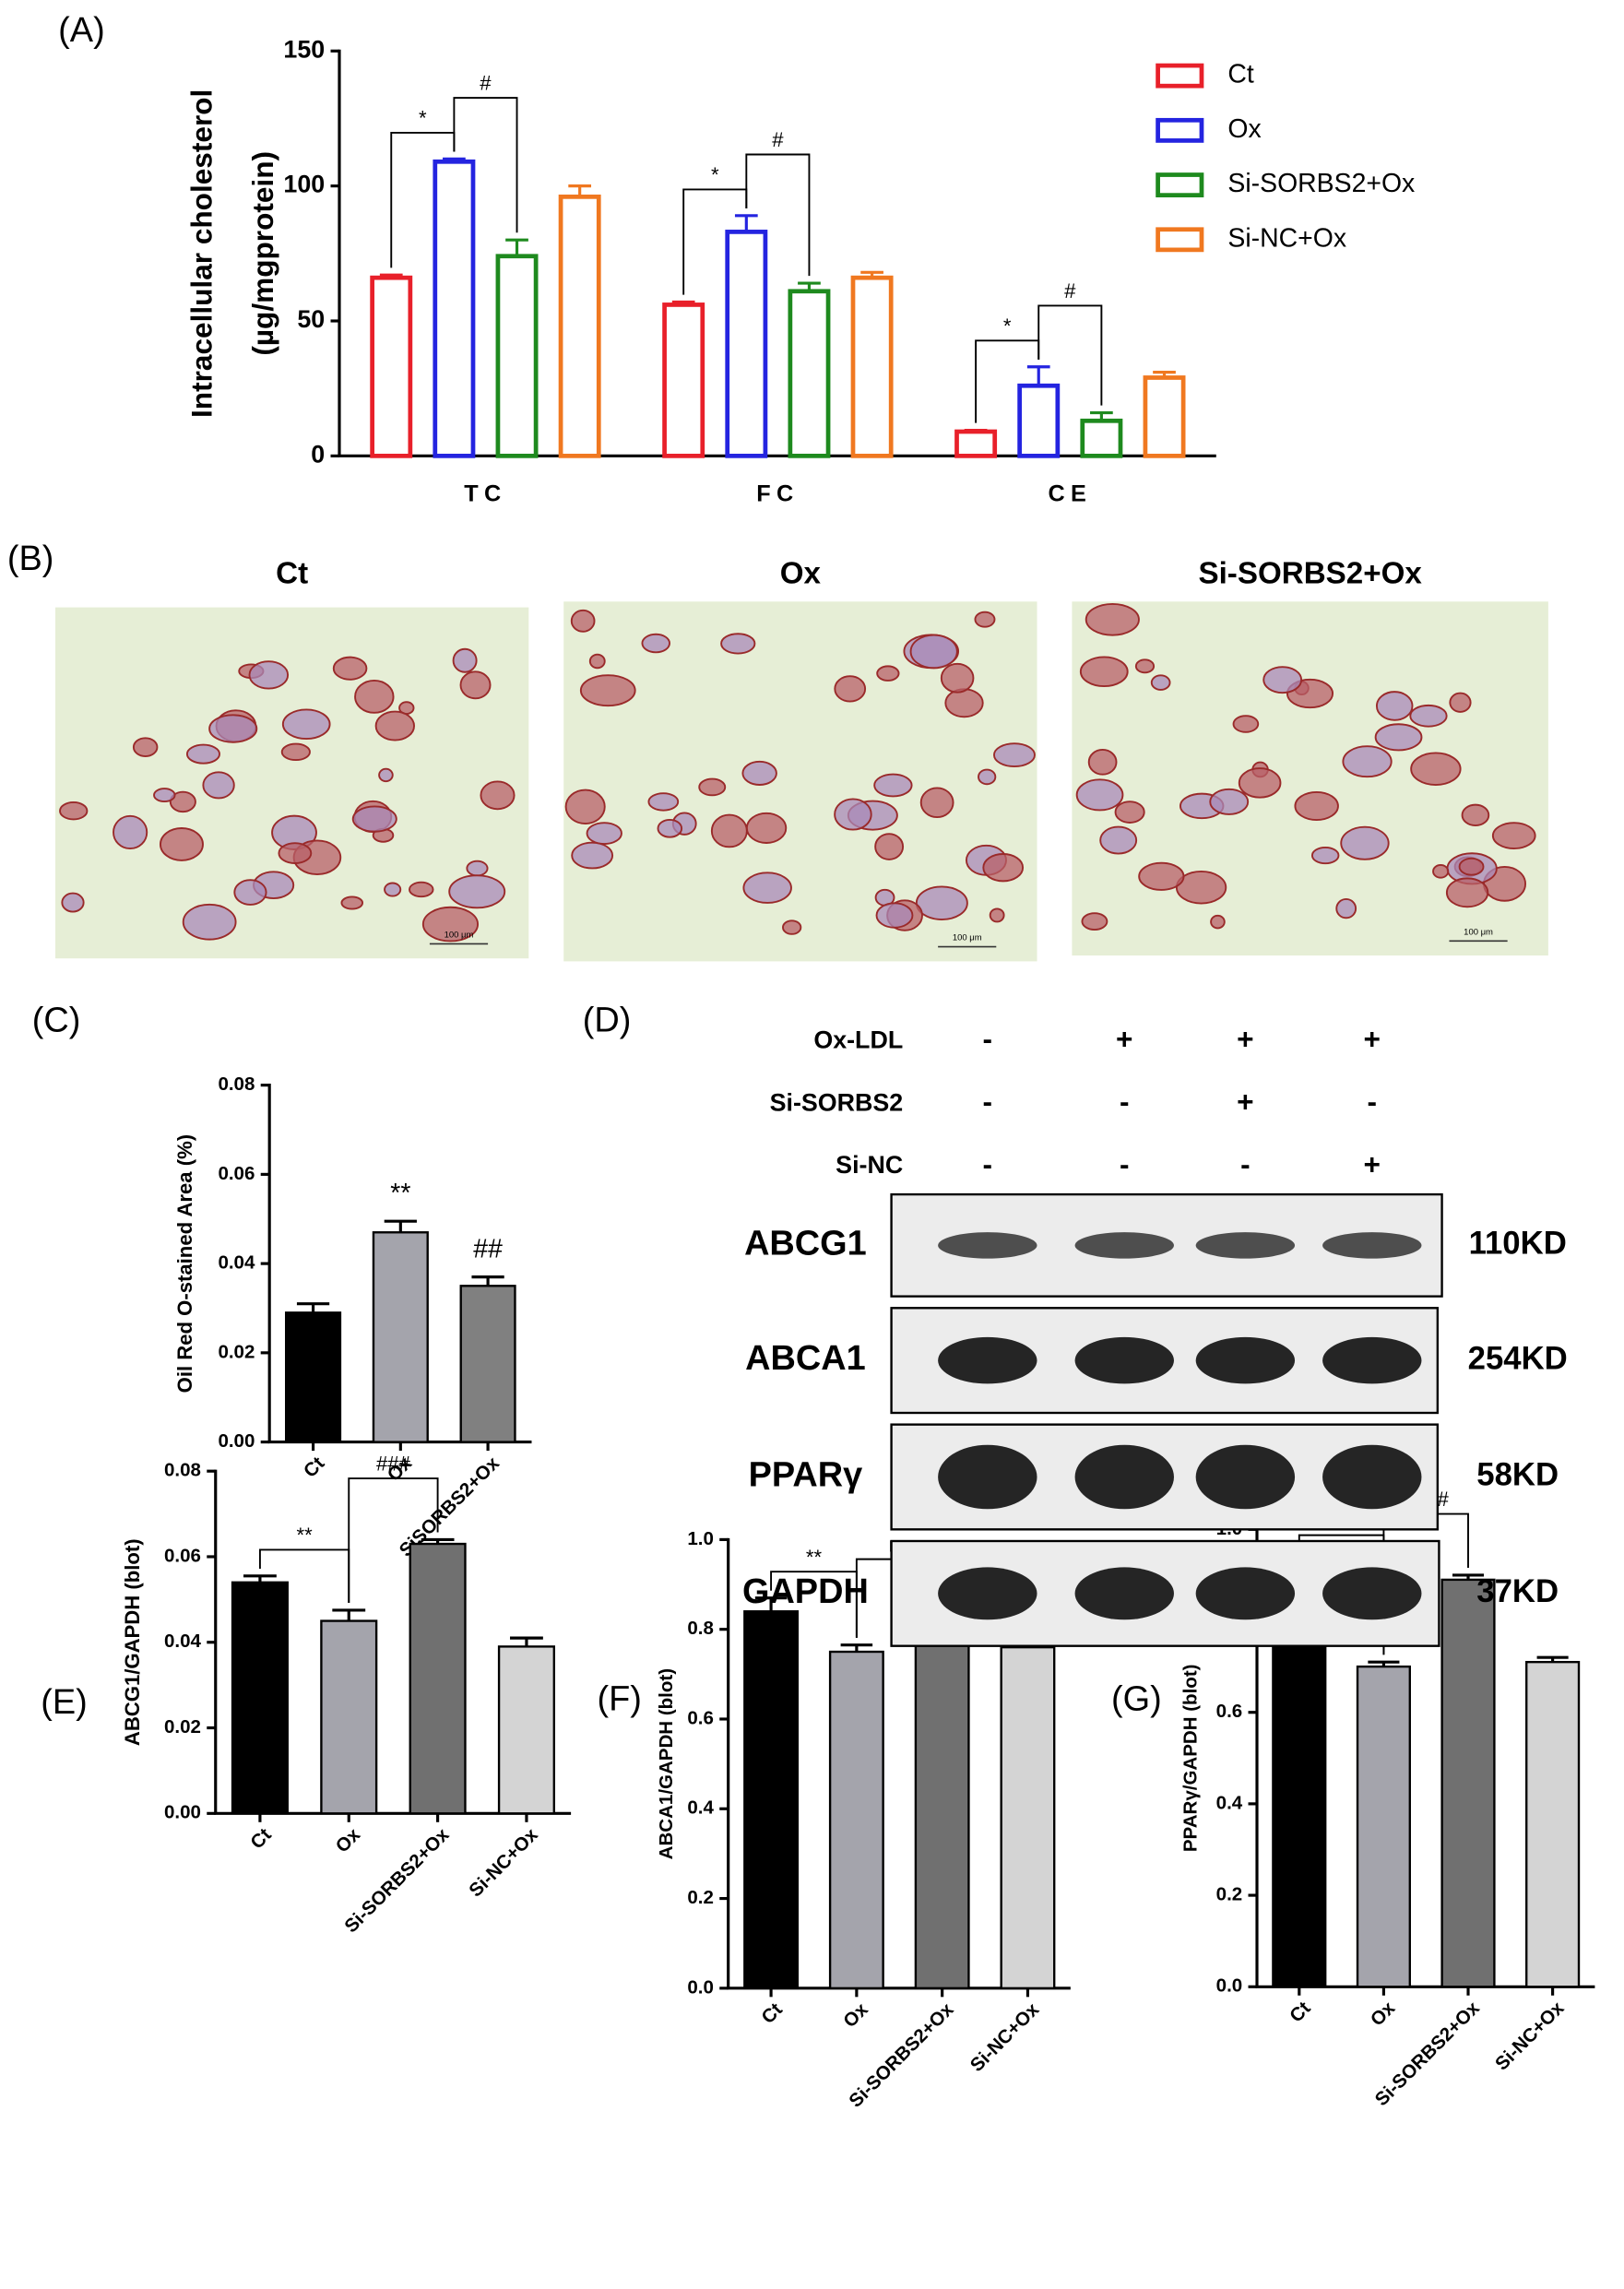 Image resolution: width=1624 pixels, height=2289 pixels. What do you see at coordinates (133, 1642) in the screenshot?
I see `y-axis-label: ABCG1/GAPDH (blot)` at bounding box center [133, 1642].